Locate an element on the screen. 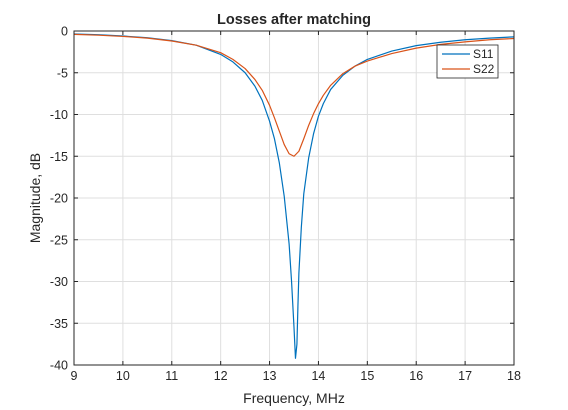  x-tick-label: 10 is located at coordinates (123, 376).